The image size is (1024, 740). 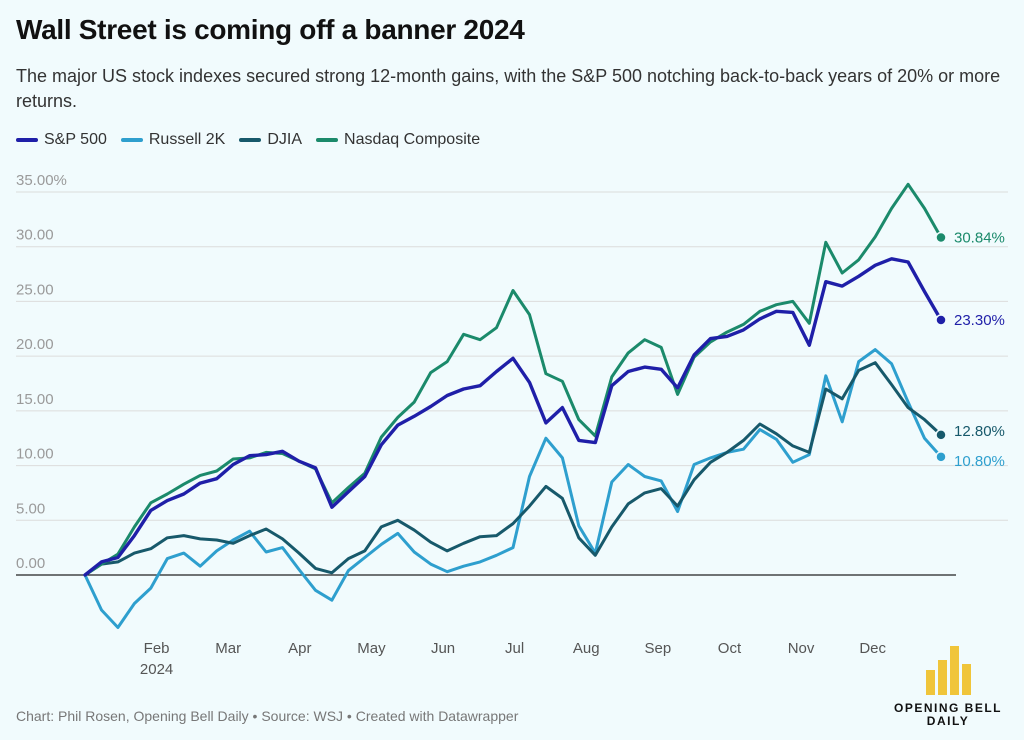 I want to click on legend-swatch-sp500, so click(x=27, y=140).